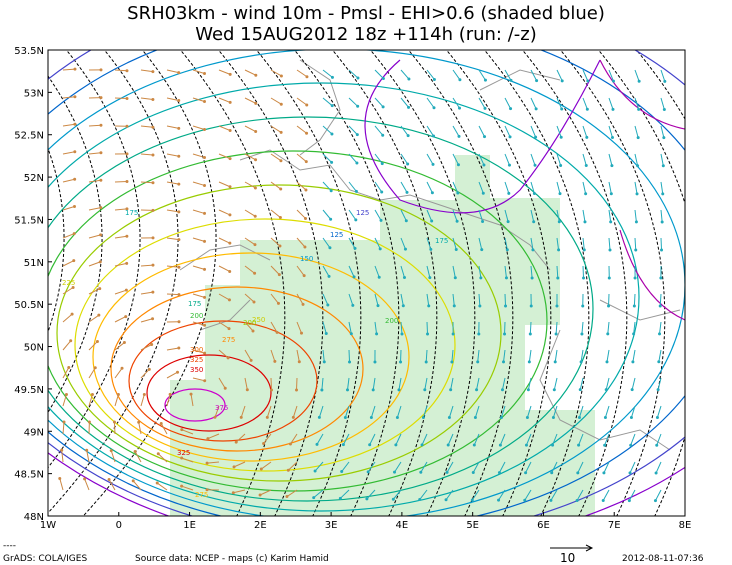 The image size is (732, 565). I want to click on srh-contour, so click(195, 405).